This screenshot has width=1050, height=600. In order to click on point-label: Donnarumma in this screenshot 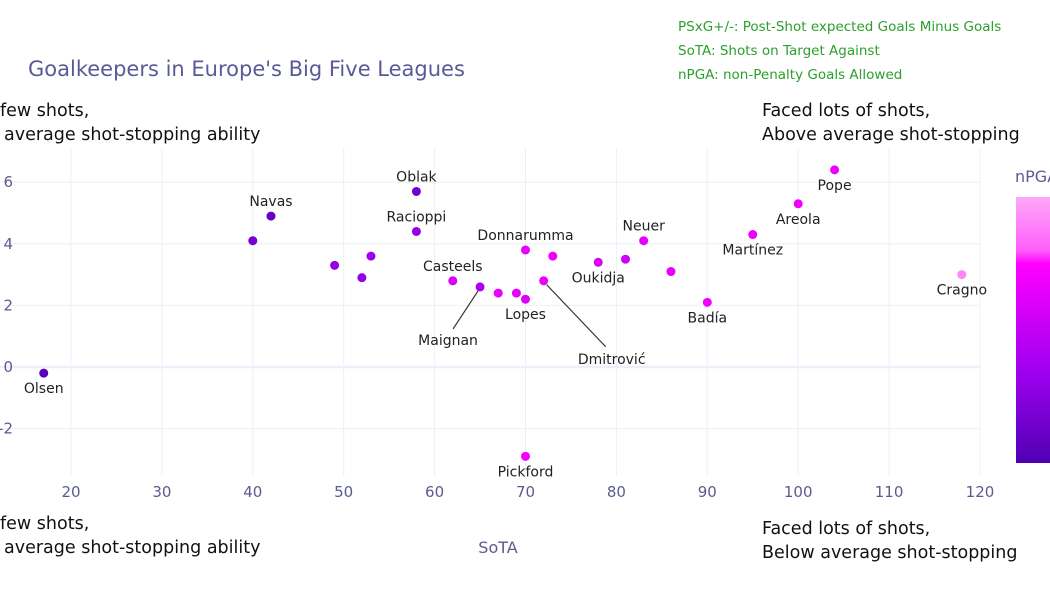, I will do `click(525, 236)`.